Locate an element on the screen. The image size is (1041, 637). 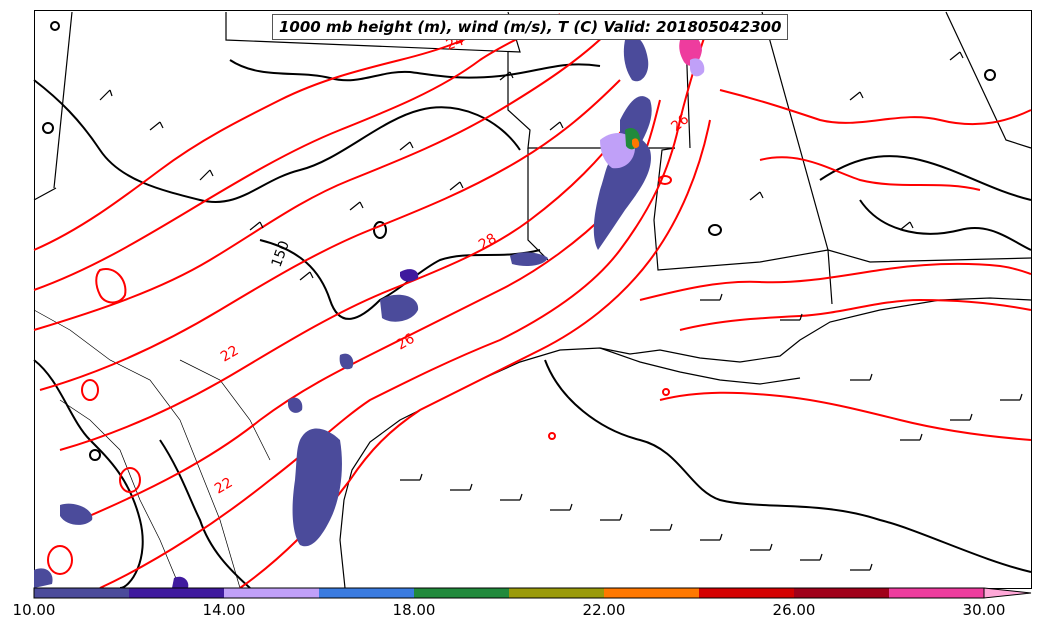
temp-contour-label: 26 is located at coordinates (406, 342).